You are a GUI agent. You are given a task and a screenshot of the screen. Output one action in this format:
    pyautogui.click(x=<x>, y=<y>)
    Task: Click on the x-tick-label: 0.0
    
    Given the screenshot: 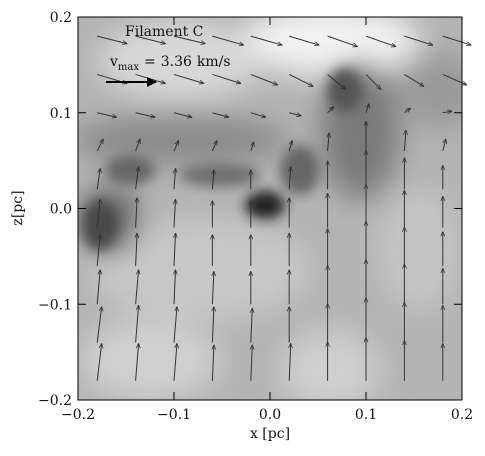 What is the action you would take?
    pyautogui.click(x=270, y=415)
    